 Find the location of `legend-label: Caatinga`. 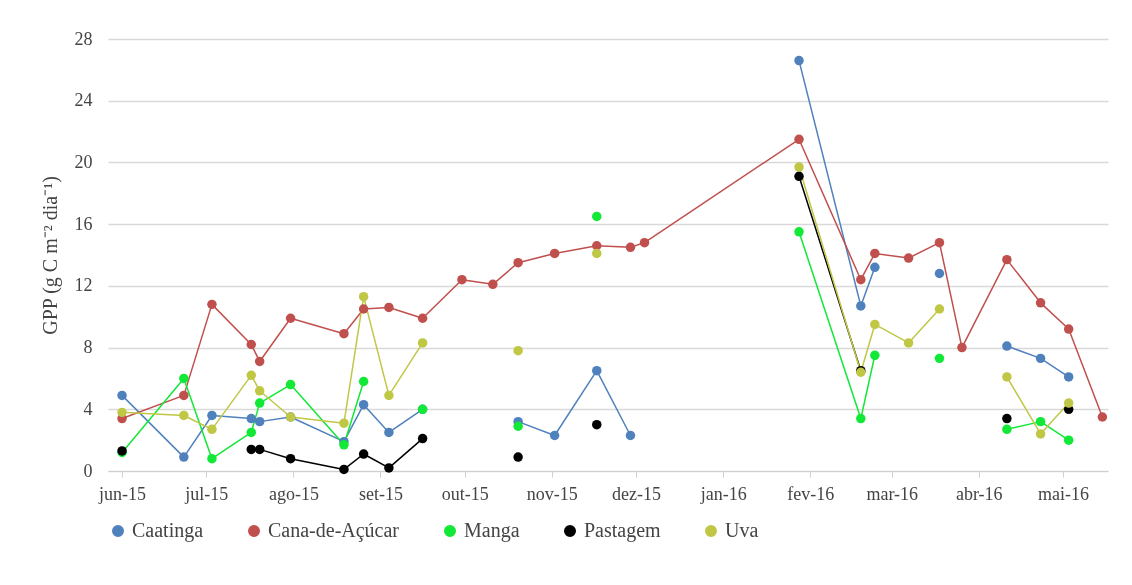

legend-label: Caatinga is located at coordinates (168, 530).